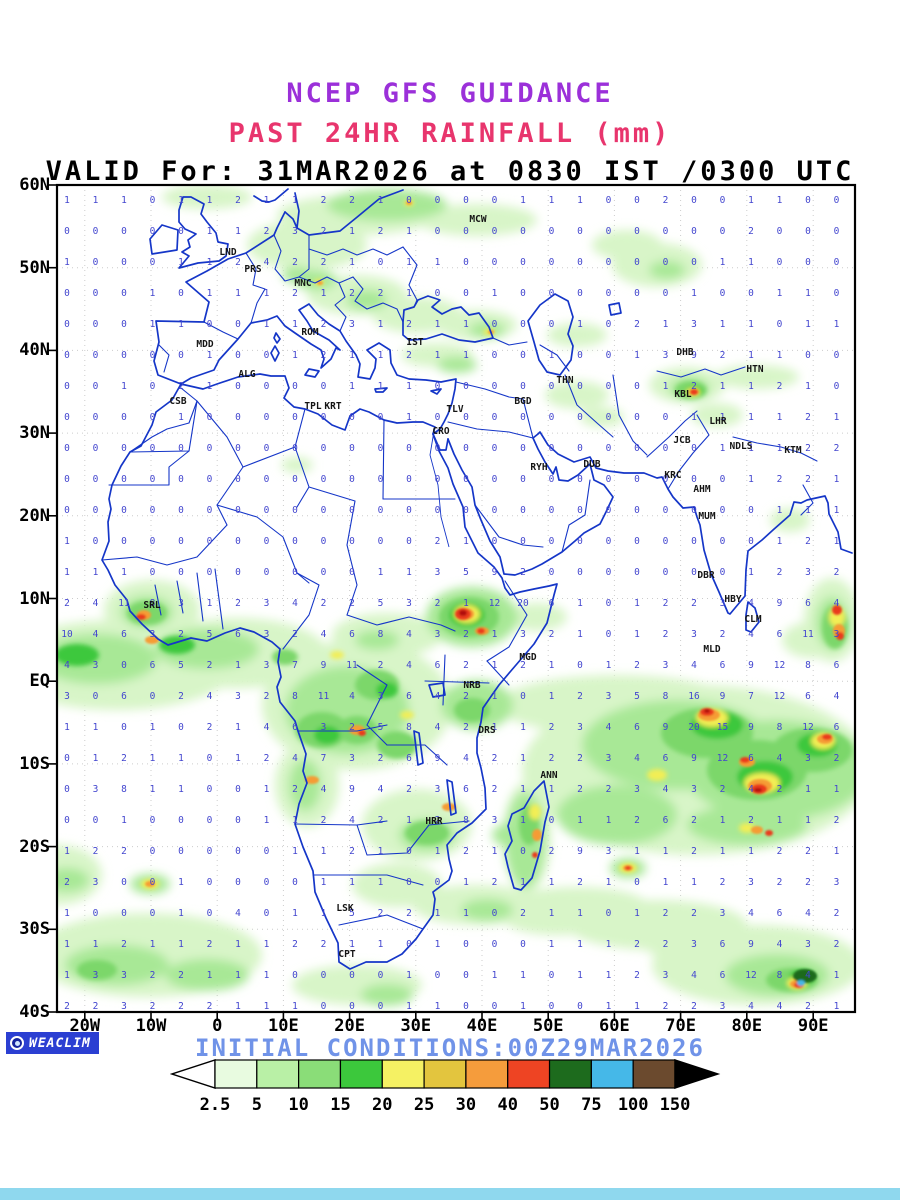 The width and height of the screenshot is (900, 1200). I want to click on city-label-lnd: LND, so click(227, 252).